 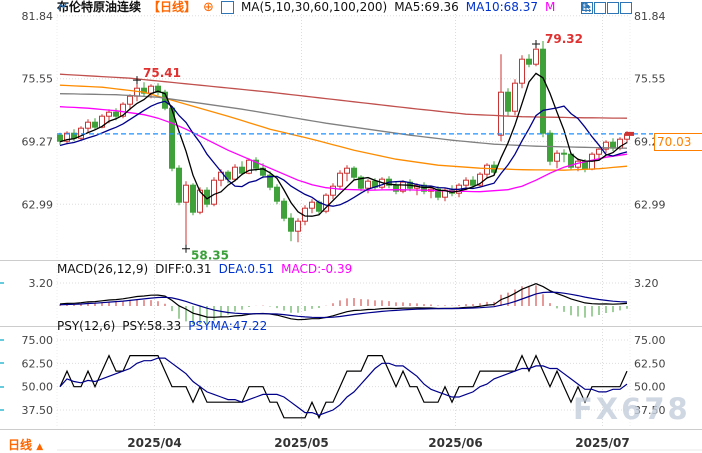 What do you see at coordinates (154, 443) in the screenshot?
I see `month-label: 2025/04` at bounding box center [154, 443].